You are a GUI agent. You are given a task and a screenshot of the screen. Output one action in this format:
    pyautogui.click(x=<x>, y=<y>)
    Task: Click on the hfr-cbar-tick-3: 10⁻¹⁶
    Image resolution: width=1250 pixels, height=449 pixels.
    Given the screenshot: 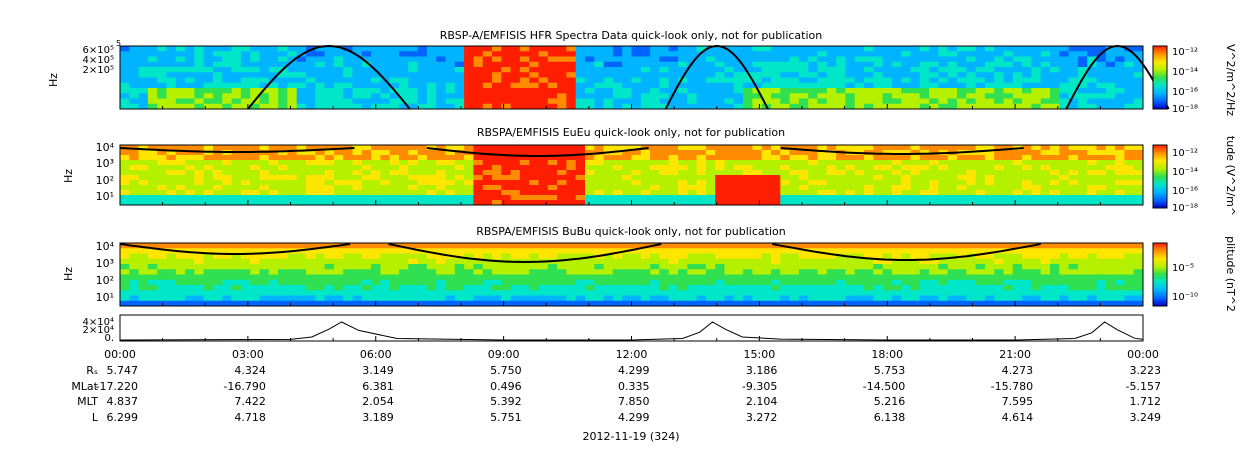 What is the action you would take?
    pyautogui.click(x=1185, y=92)
    